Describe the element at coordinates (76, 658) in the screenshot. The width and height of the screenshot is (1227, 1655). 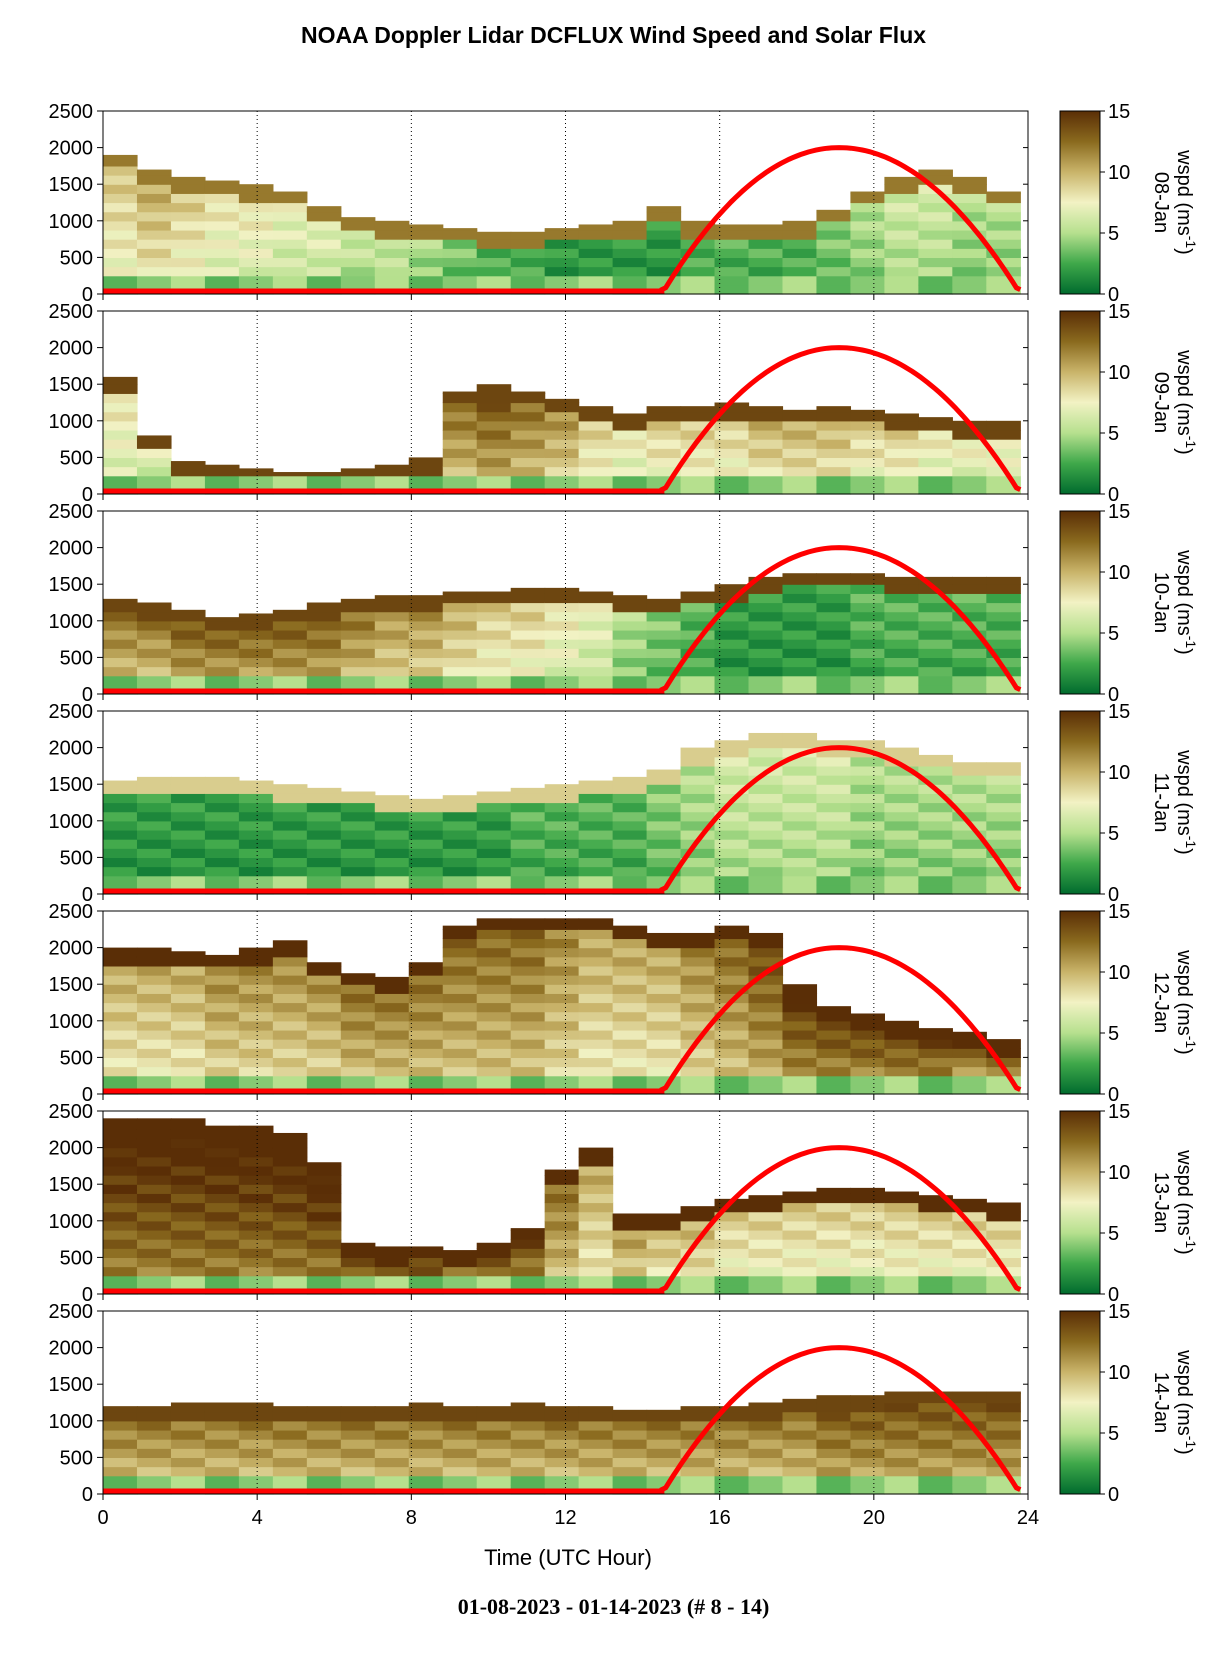
I see `y-tick-label: 500` at that location.